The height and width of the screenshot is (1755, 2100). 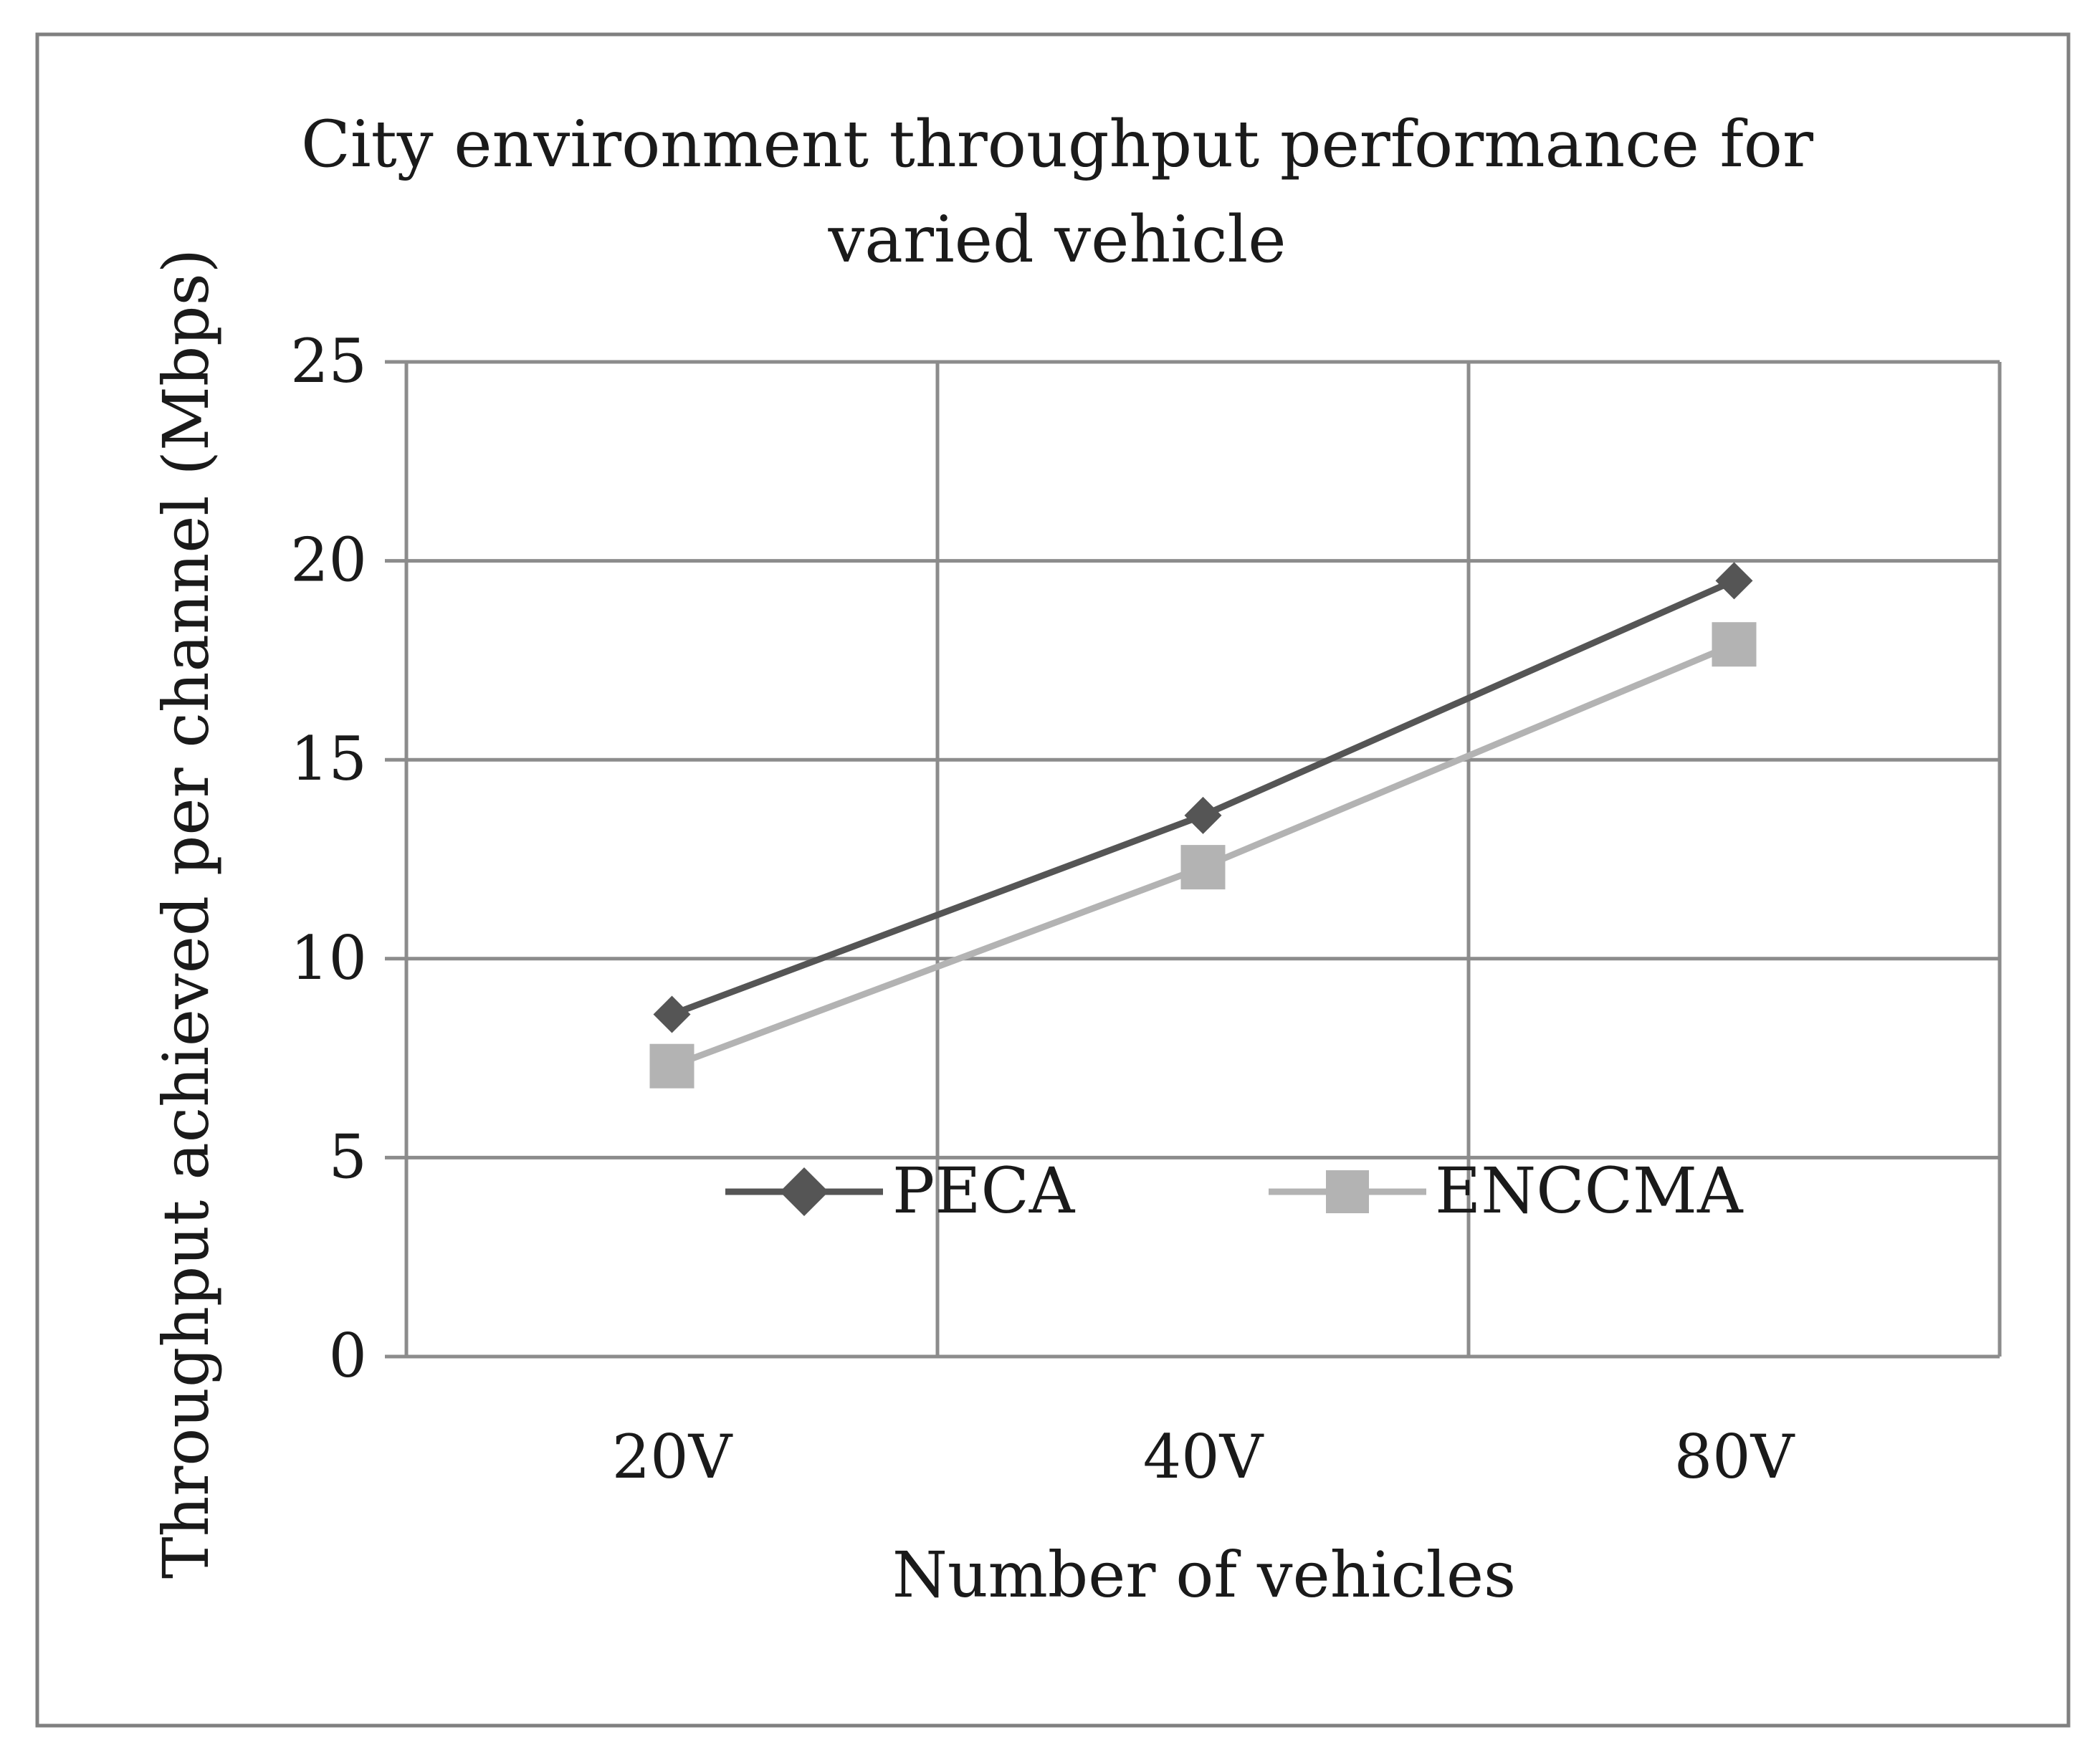 I want to click on legend-enccma-marker, so click(x=1347, y=1191).